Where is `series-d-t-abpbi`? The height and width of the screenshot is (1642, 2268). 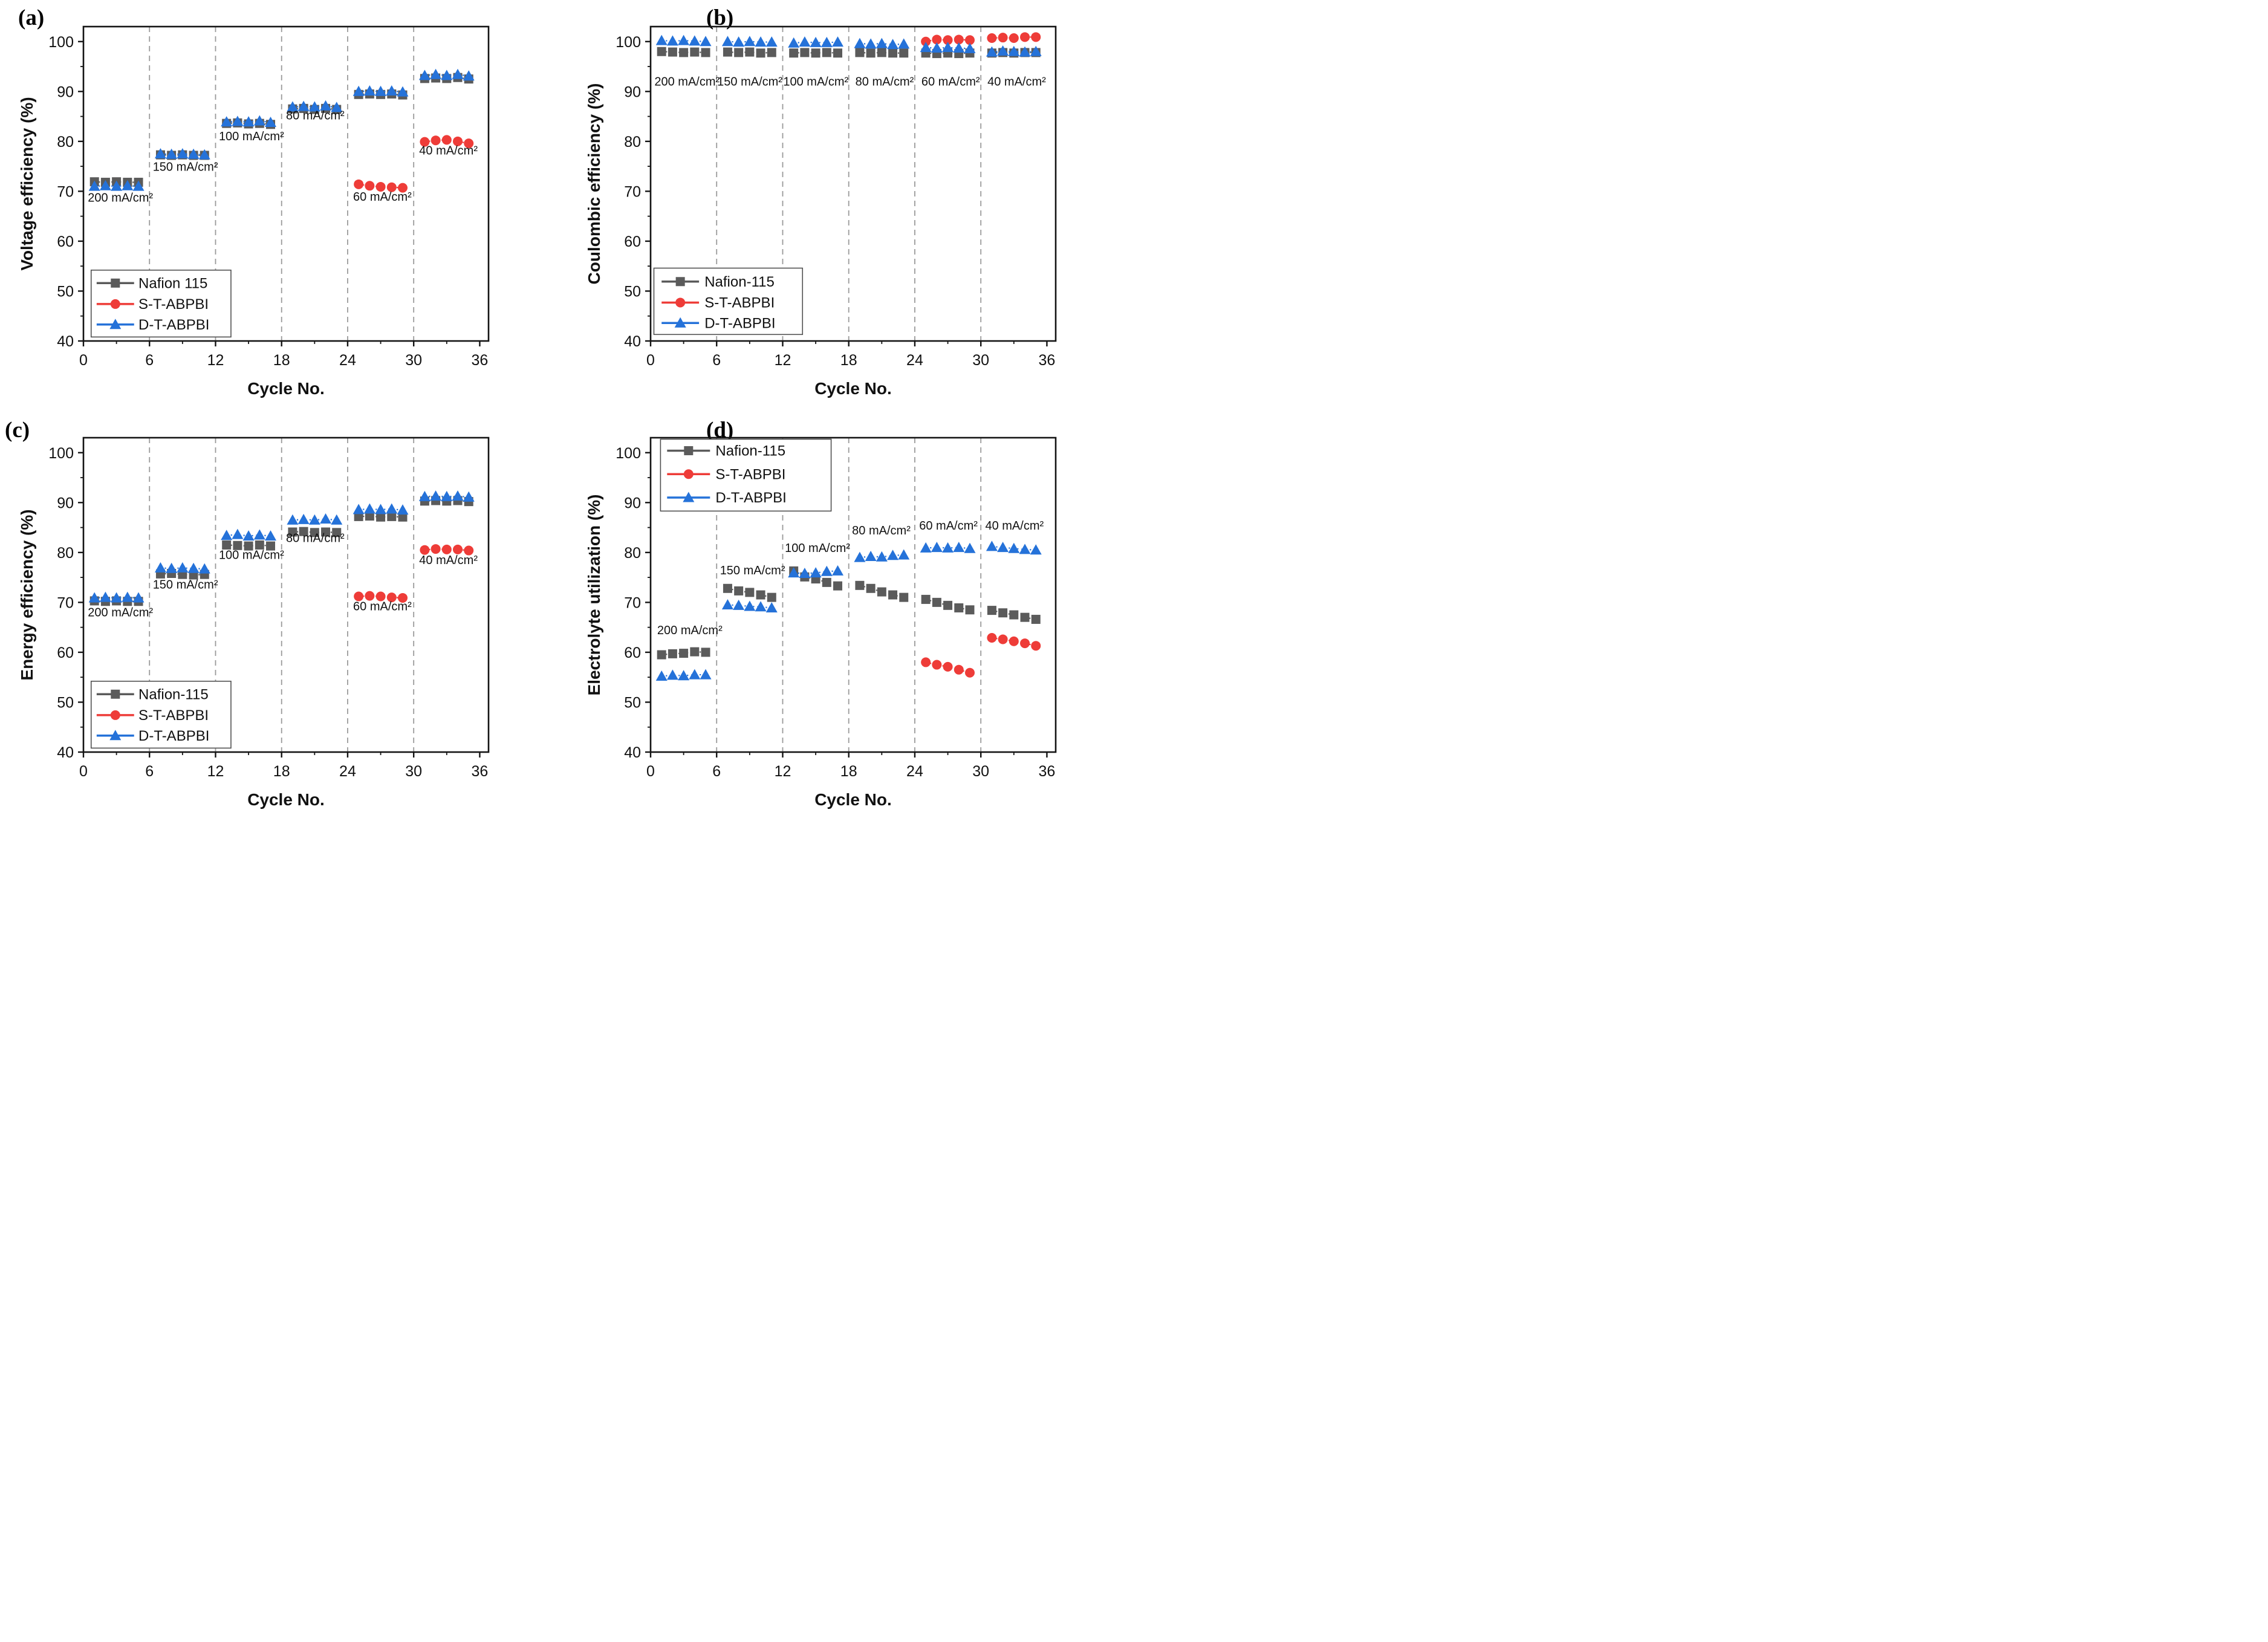 series-d-t-abpbi is located at coordinates (849, 45).